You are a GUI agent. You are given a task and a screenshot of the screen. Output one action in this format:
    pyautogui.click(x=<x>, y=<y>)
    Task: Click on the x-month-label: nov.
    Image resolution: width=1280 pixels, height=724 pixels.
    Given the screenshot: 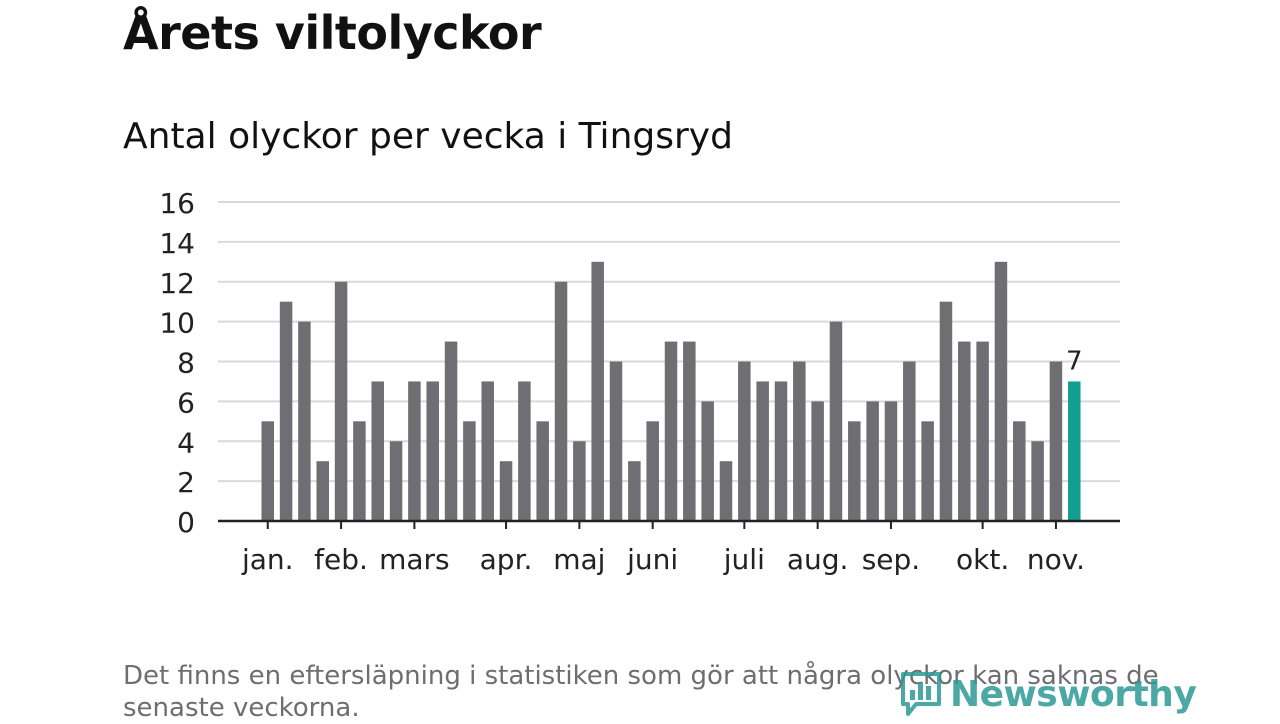 What is the action you would take?
    pyautogui.click(x=1056, y=559)
    